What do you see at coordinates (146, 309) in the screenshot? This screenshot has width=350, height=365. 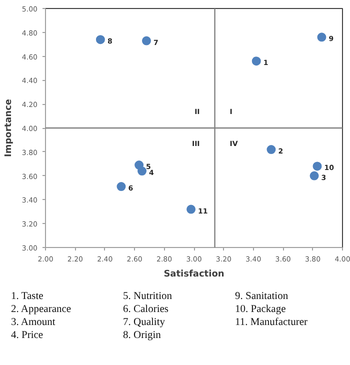 I see `text: 6. Calories` at bounding box center [146, 309].